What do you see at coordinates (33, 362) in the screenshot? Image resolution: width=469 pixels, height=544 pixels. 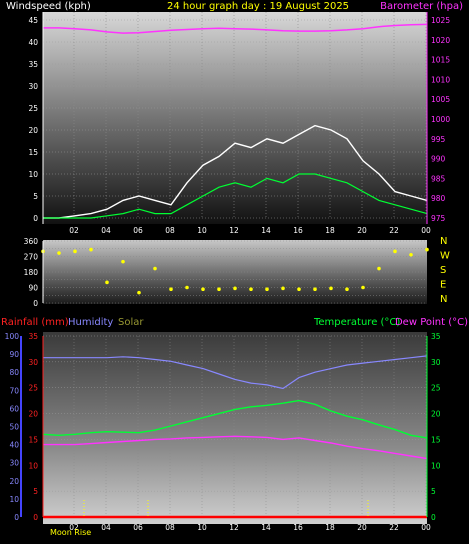 I see `rainfall-tick-label: 30` at bounding box center [33, 362].